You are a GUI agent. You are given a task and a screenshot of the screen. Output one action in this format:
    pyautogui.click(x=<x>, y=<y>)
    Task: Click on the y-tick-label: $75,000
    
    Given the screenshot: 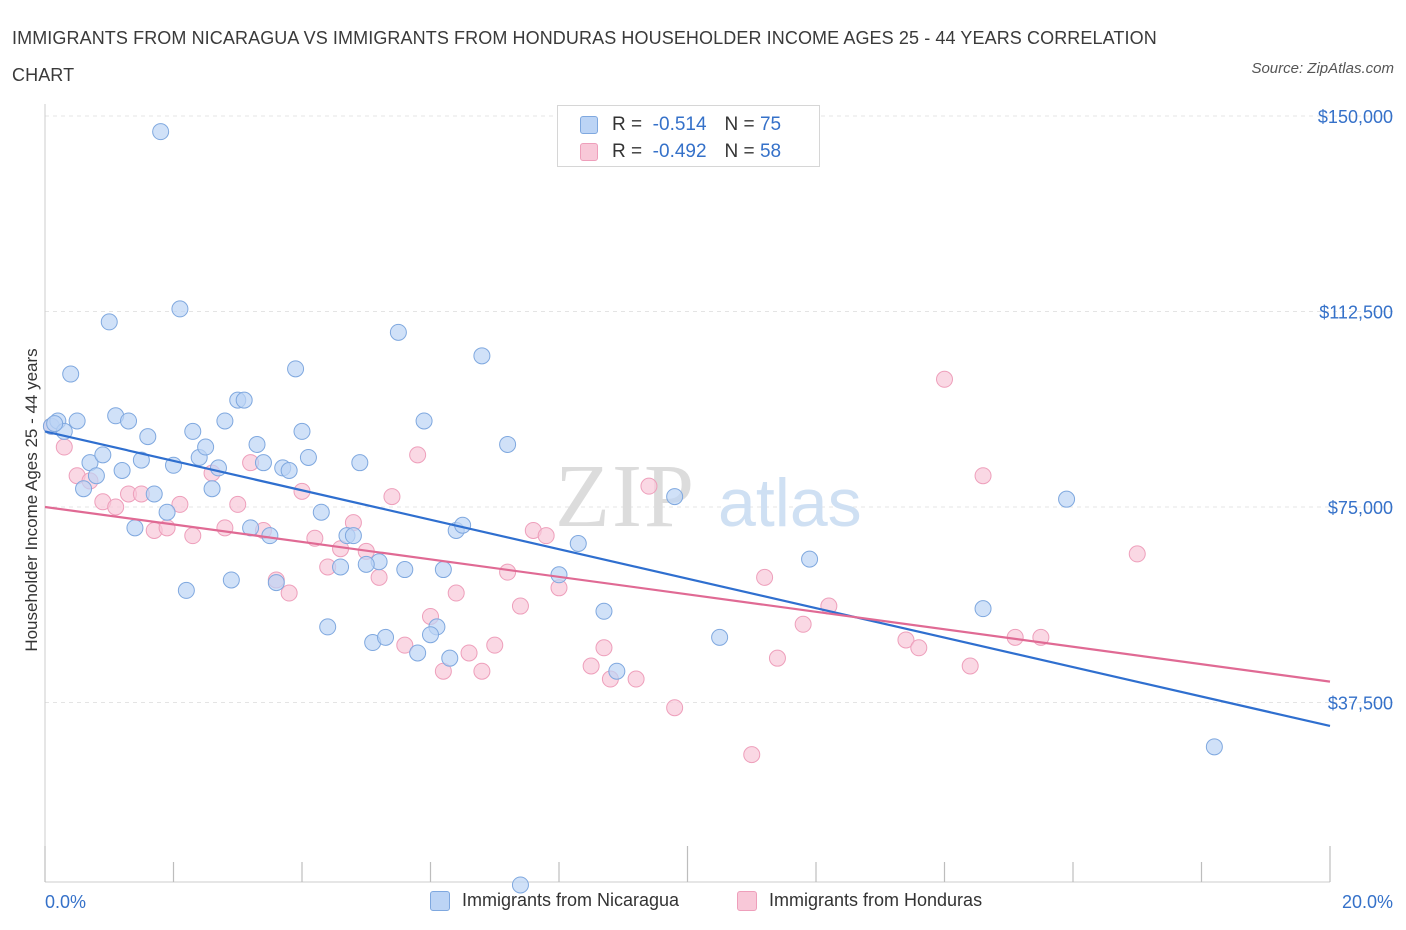 What is the action you would take?
    pyautogui.click(x=1360, y=508)
    